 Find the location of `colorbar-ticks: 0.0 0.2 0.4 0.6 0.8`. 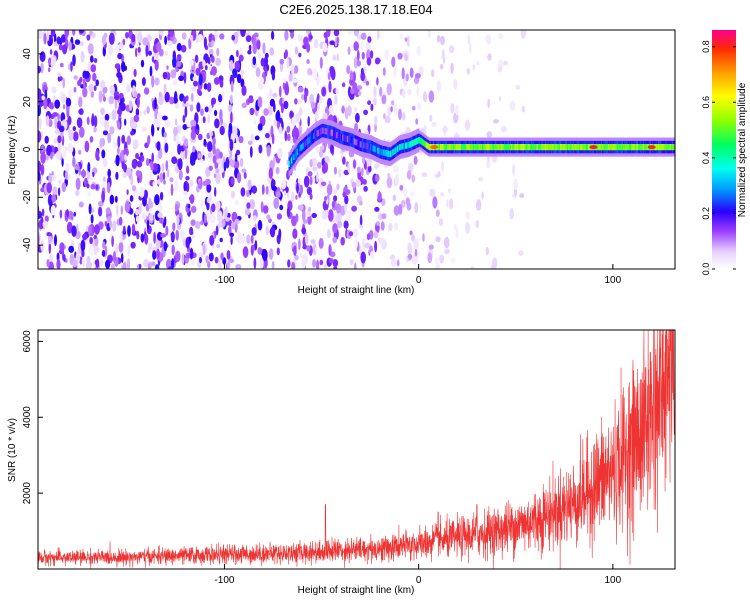

colorbar-ticks: 0.0 0.2 0.4 0.6 0.8 is located at coordinates (718, 157).